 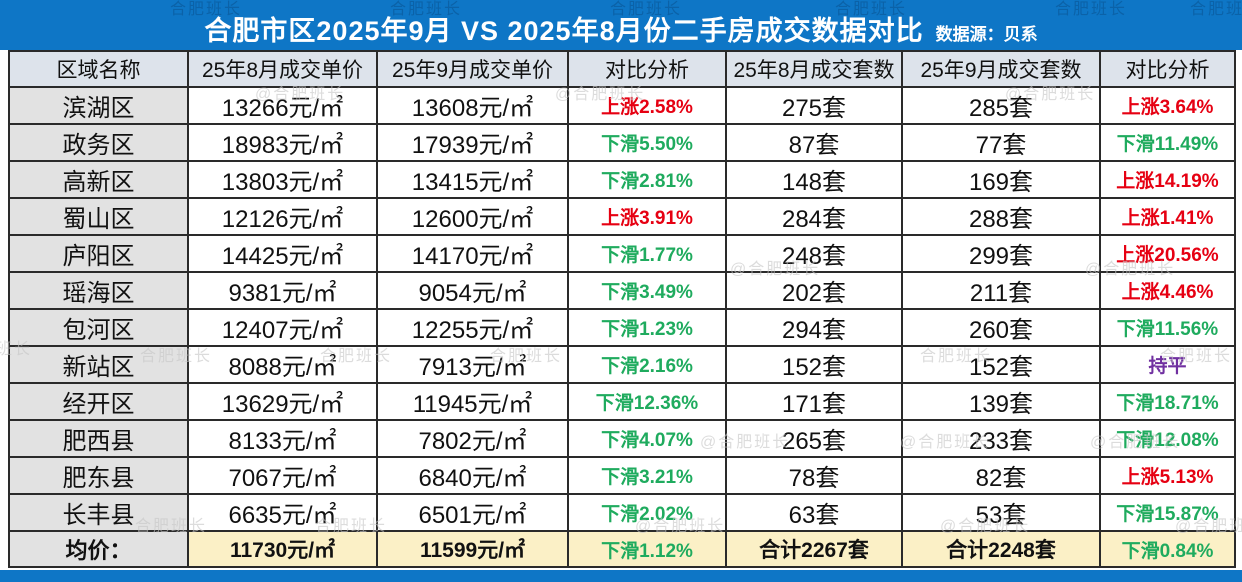 What do you see at coordinates (98, 512) in the screenshot?
I see `district-cell: 长丰县` at bounding box center [98, 512].